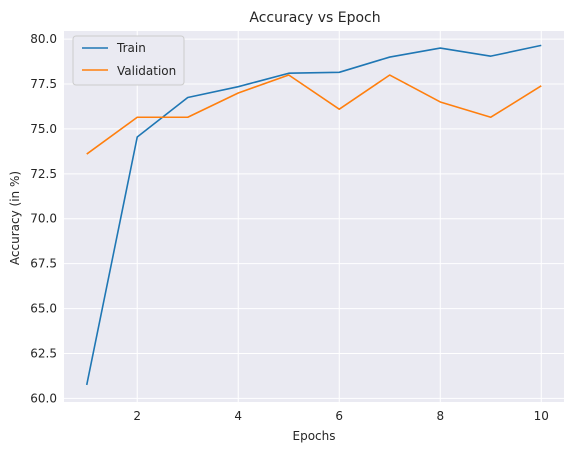 Image resolution: width=572 pixels, height=453 pixels. What do you see at coordinates (128, 60) in the screenshot?
I see `legend: Train Validation` at bounding box center [128, 60].